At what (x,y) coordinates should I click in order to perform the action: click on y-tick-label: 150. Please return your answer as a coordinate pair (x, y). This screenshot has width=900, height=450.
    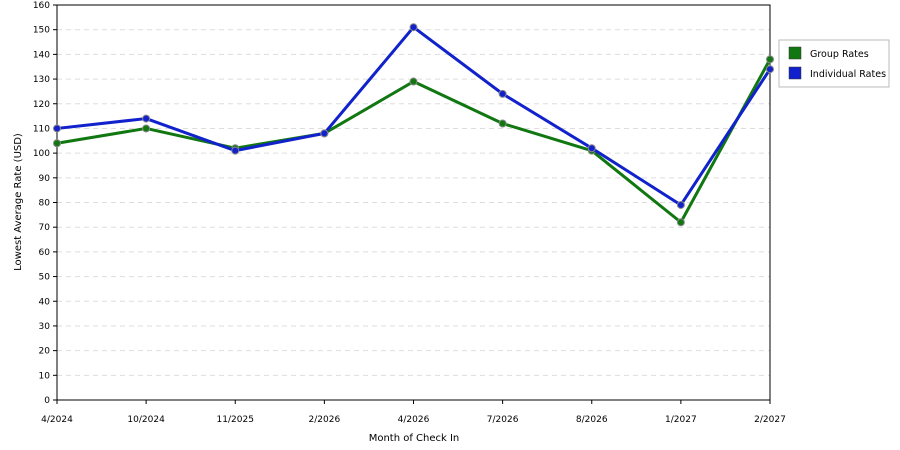
    Looking at the image, I should click on (41, 31).